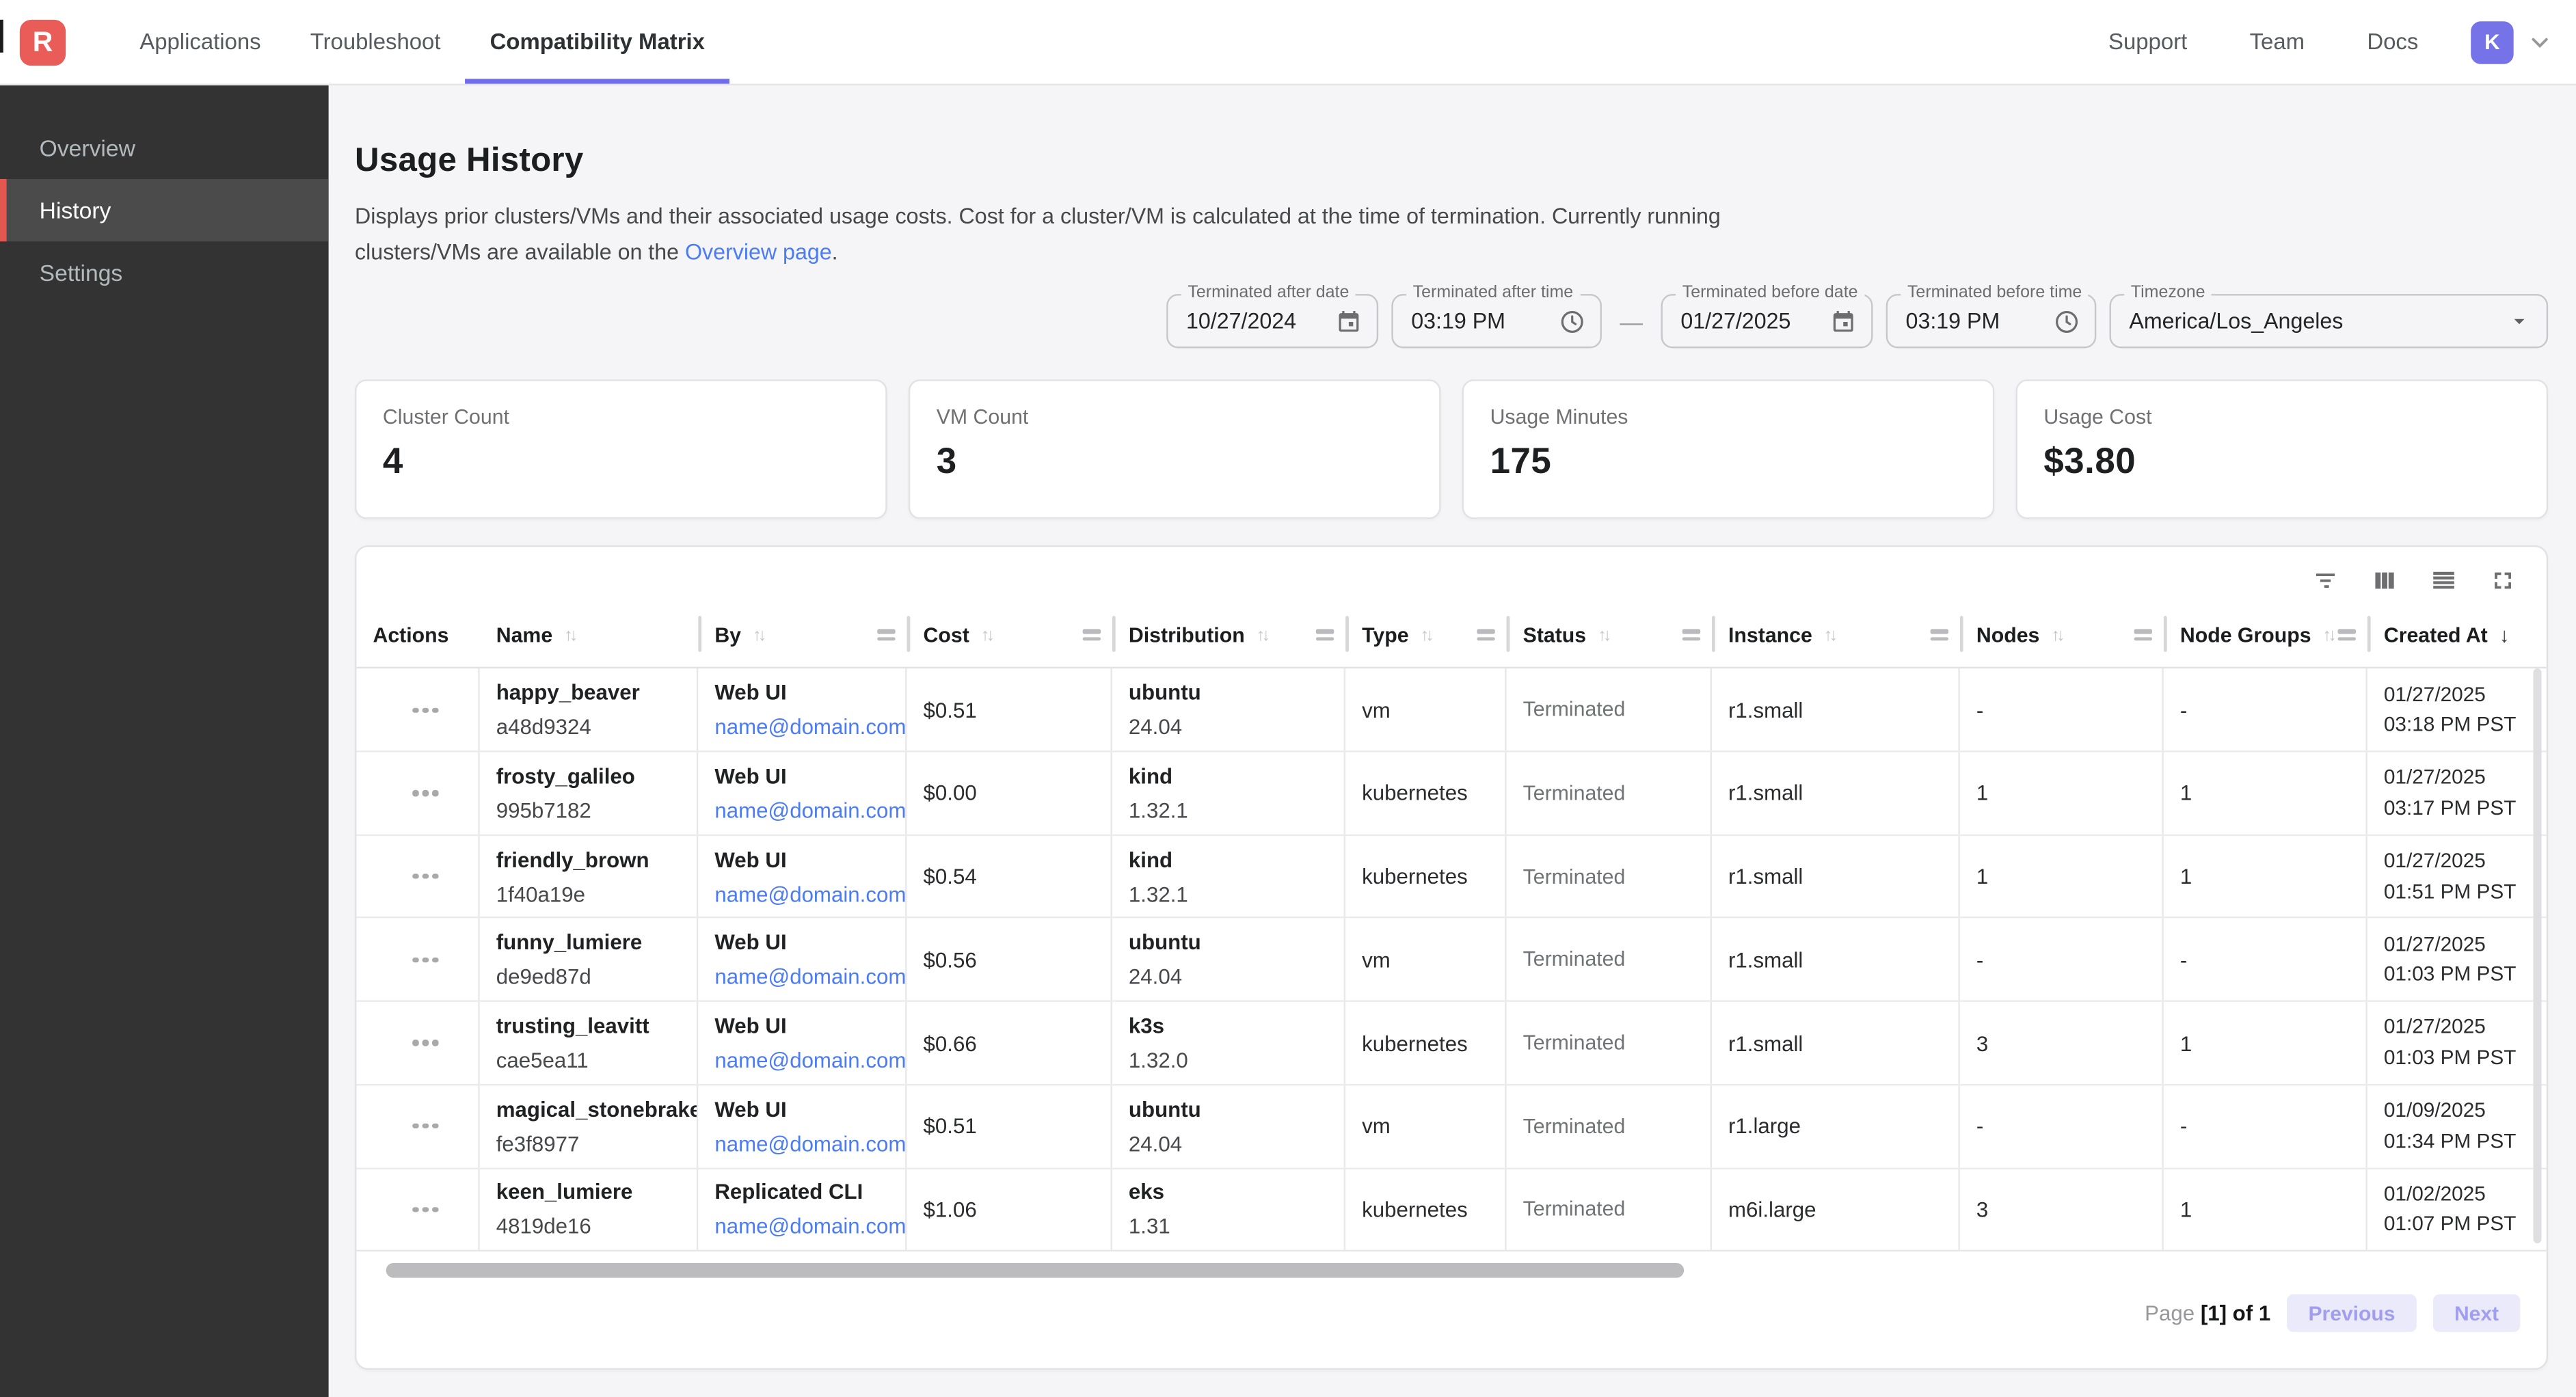 The image size is (2576, 1397). Describe the element at coordinates (758, 252) in the screenshot. I see `overview-page-link: Overview page` at that location.